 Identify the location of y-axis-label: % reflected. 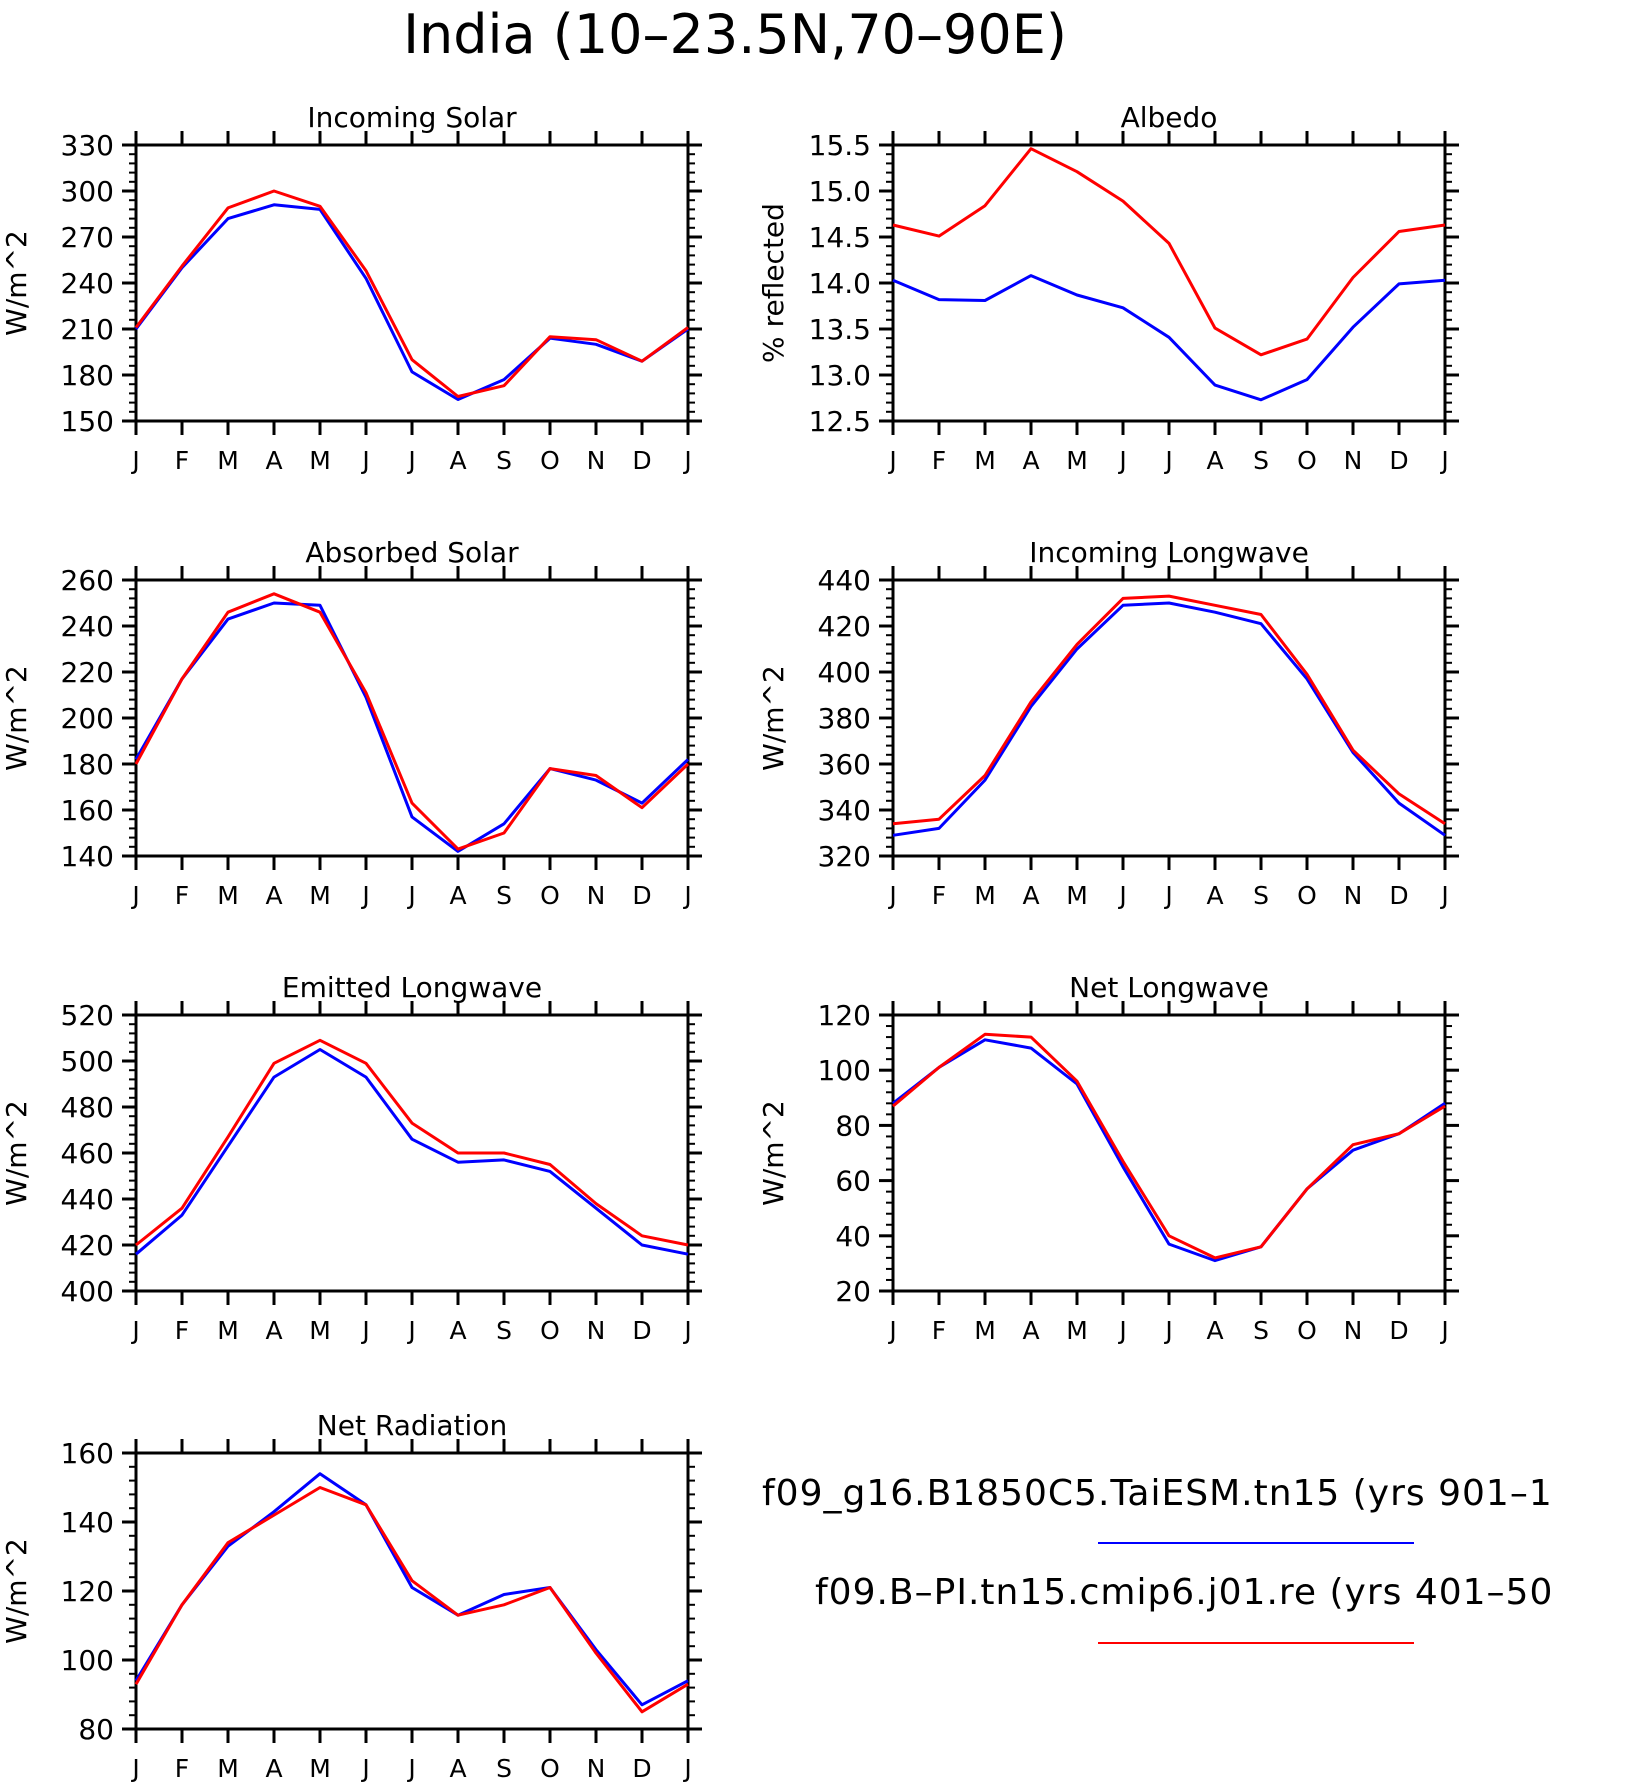
(773, 283).